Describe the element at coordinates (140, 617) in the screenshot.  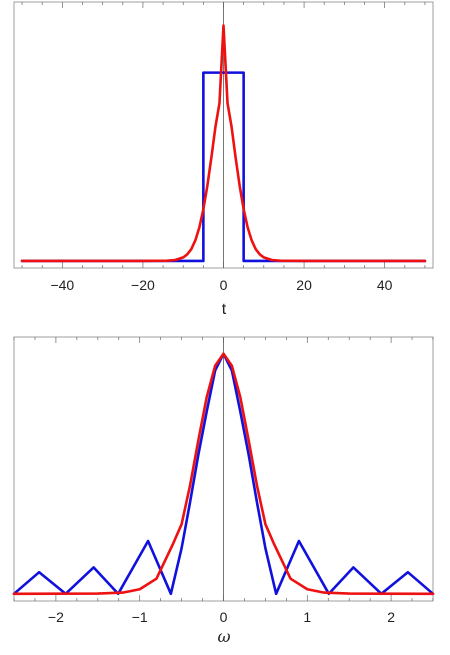
I see `x-tick-label: −1` at that location.